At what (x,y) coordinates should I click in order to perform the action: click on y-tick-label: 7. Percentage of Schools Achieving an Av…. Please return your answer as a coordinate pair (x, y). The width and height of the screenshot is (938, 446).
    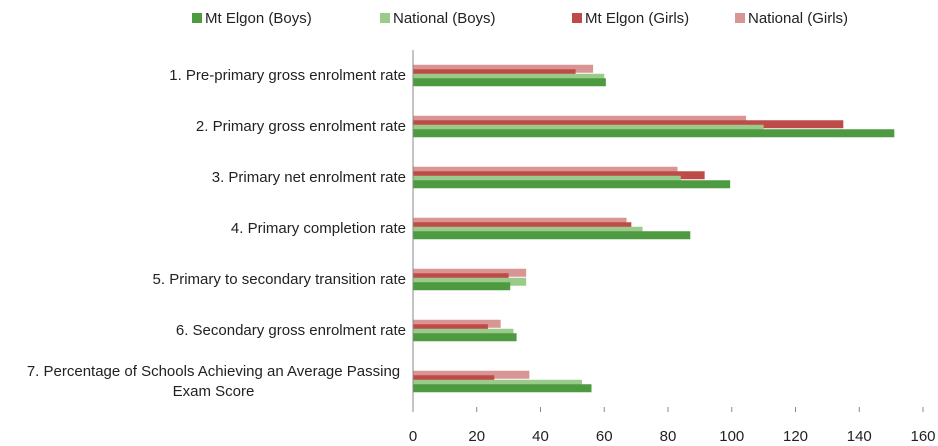
    Looking at the image, I should click on (213, 381).